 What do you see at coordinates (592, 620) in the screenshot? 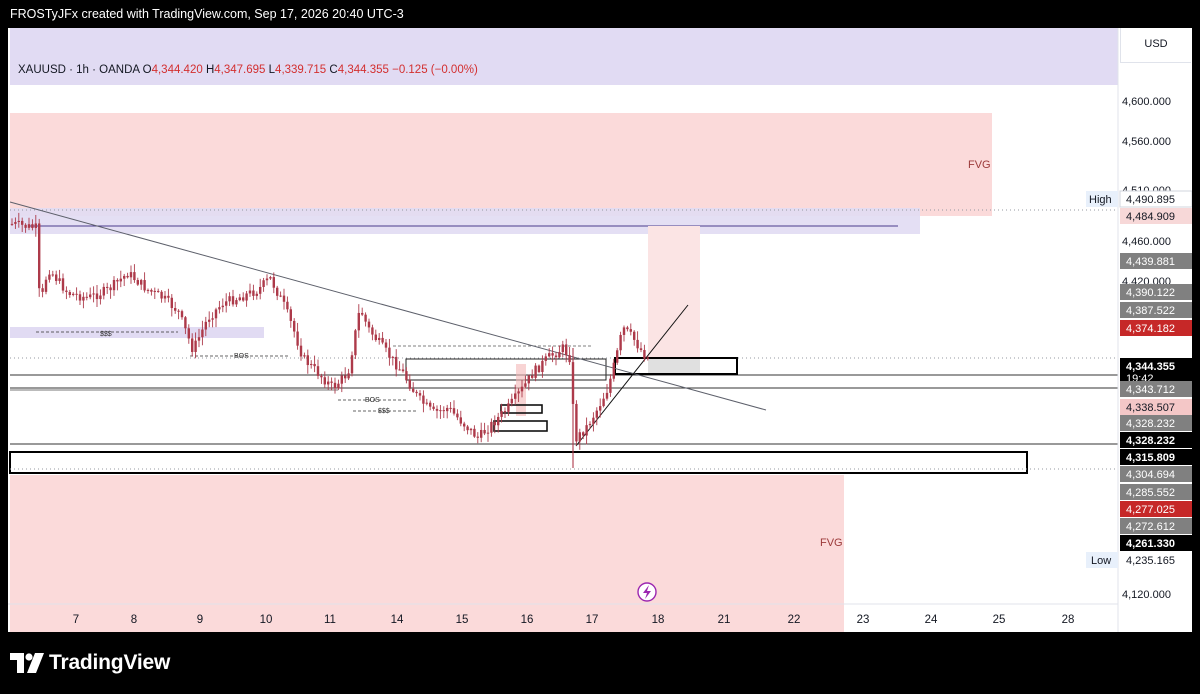
I see `time-label: 17` at bounding box center [592, 620].